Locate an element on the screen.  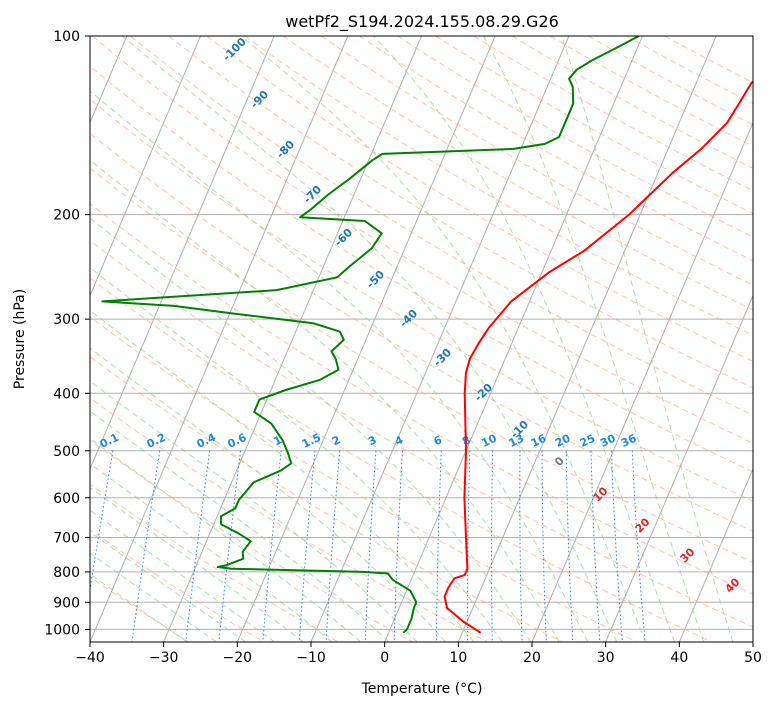
x-tick-label: 50 is located at coordinates (753, 658).